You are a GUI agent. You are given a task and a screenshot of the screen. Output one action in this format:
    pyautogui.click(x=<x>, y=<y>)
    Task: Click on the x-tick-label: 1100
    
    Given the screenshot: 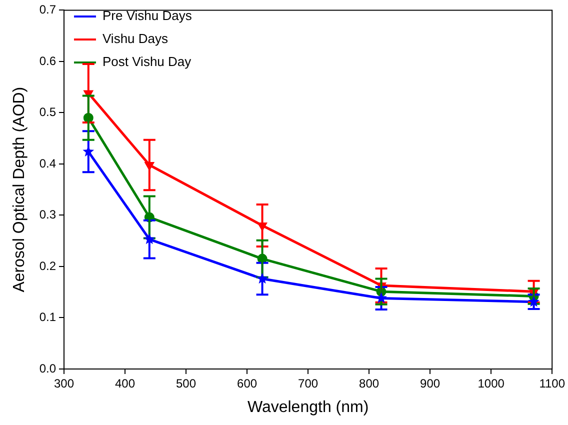 What is the action you would take?
    pyautogui.click(x=552, y=383)
    